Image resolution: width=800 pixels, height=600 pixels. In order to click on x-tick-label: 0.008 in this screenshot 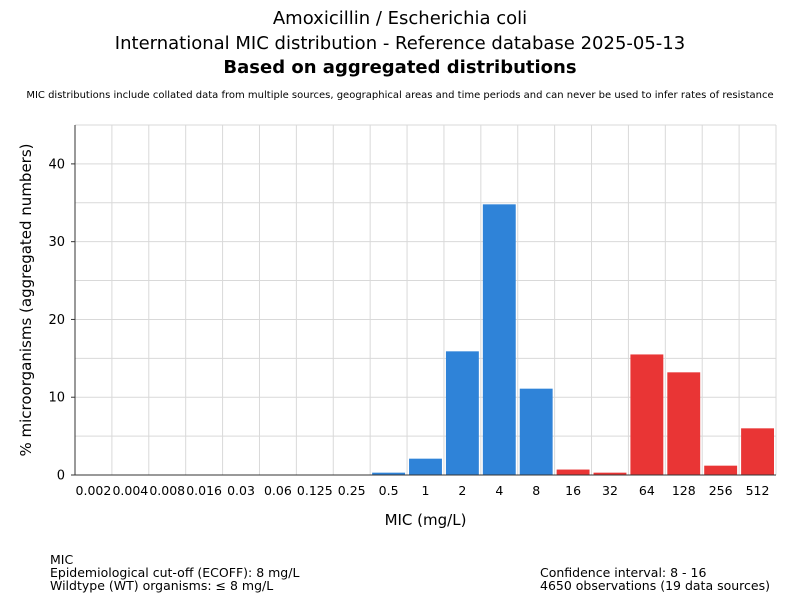, I will do `click(167, 490)`.